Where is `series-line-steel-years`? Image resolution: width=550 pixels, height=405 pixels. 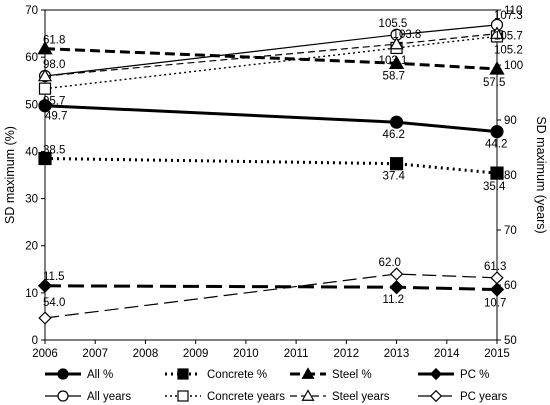
series-line-steel-years is located at coordinates (271, 55).